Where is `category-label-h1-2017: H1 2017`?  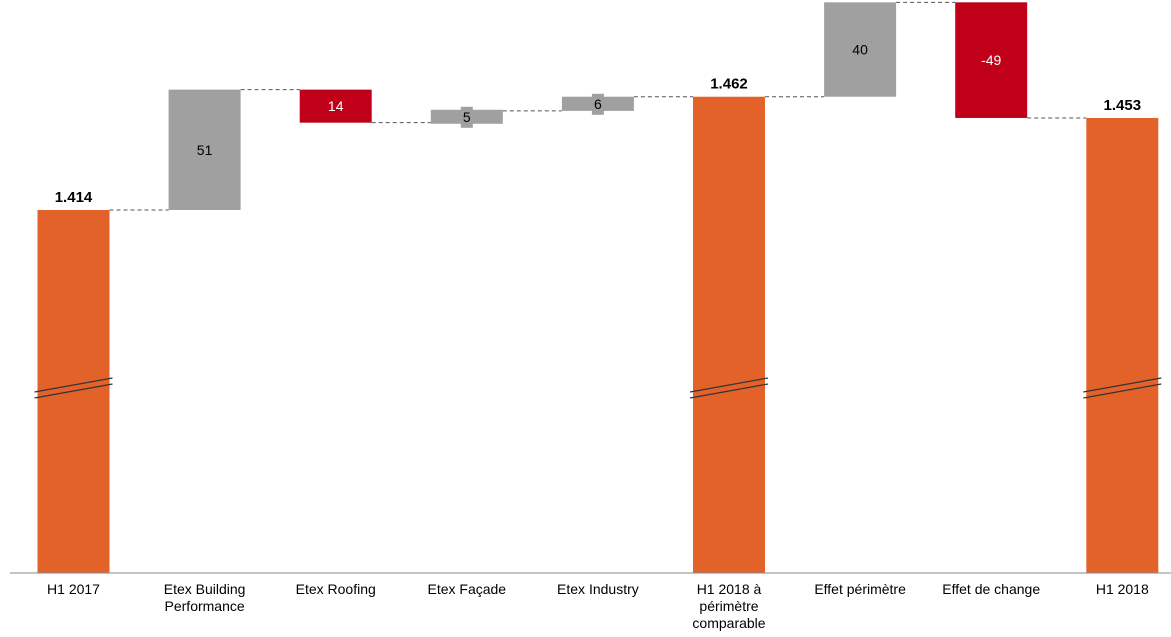 category-label-h1-2017: H1 2017 is located at coordinates (73, 589).